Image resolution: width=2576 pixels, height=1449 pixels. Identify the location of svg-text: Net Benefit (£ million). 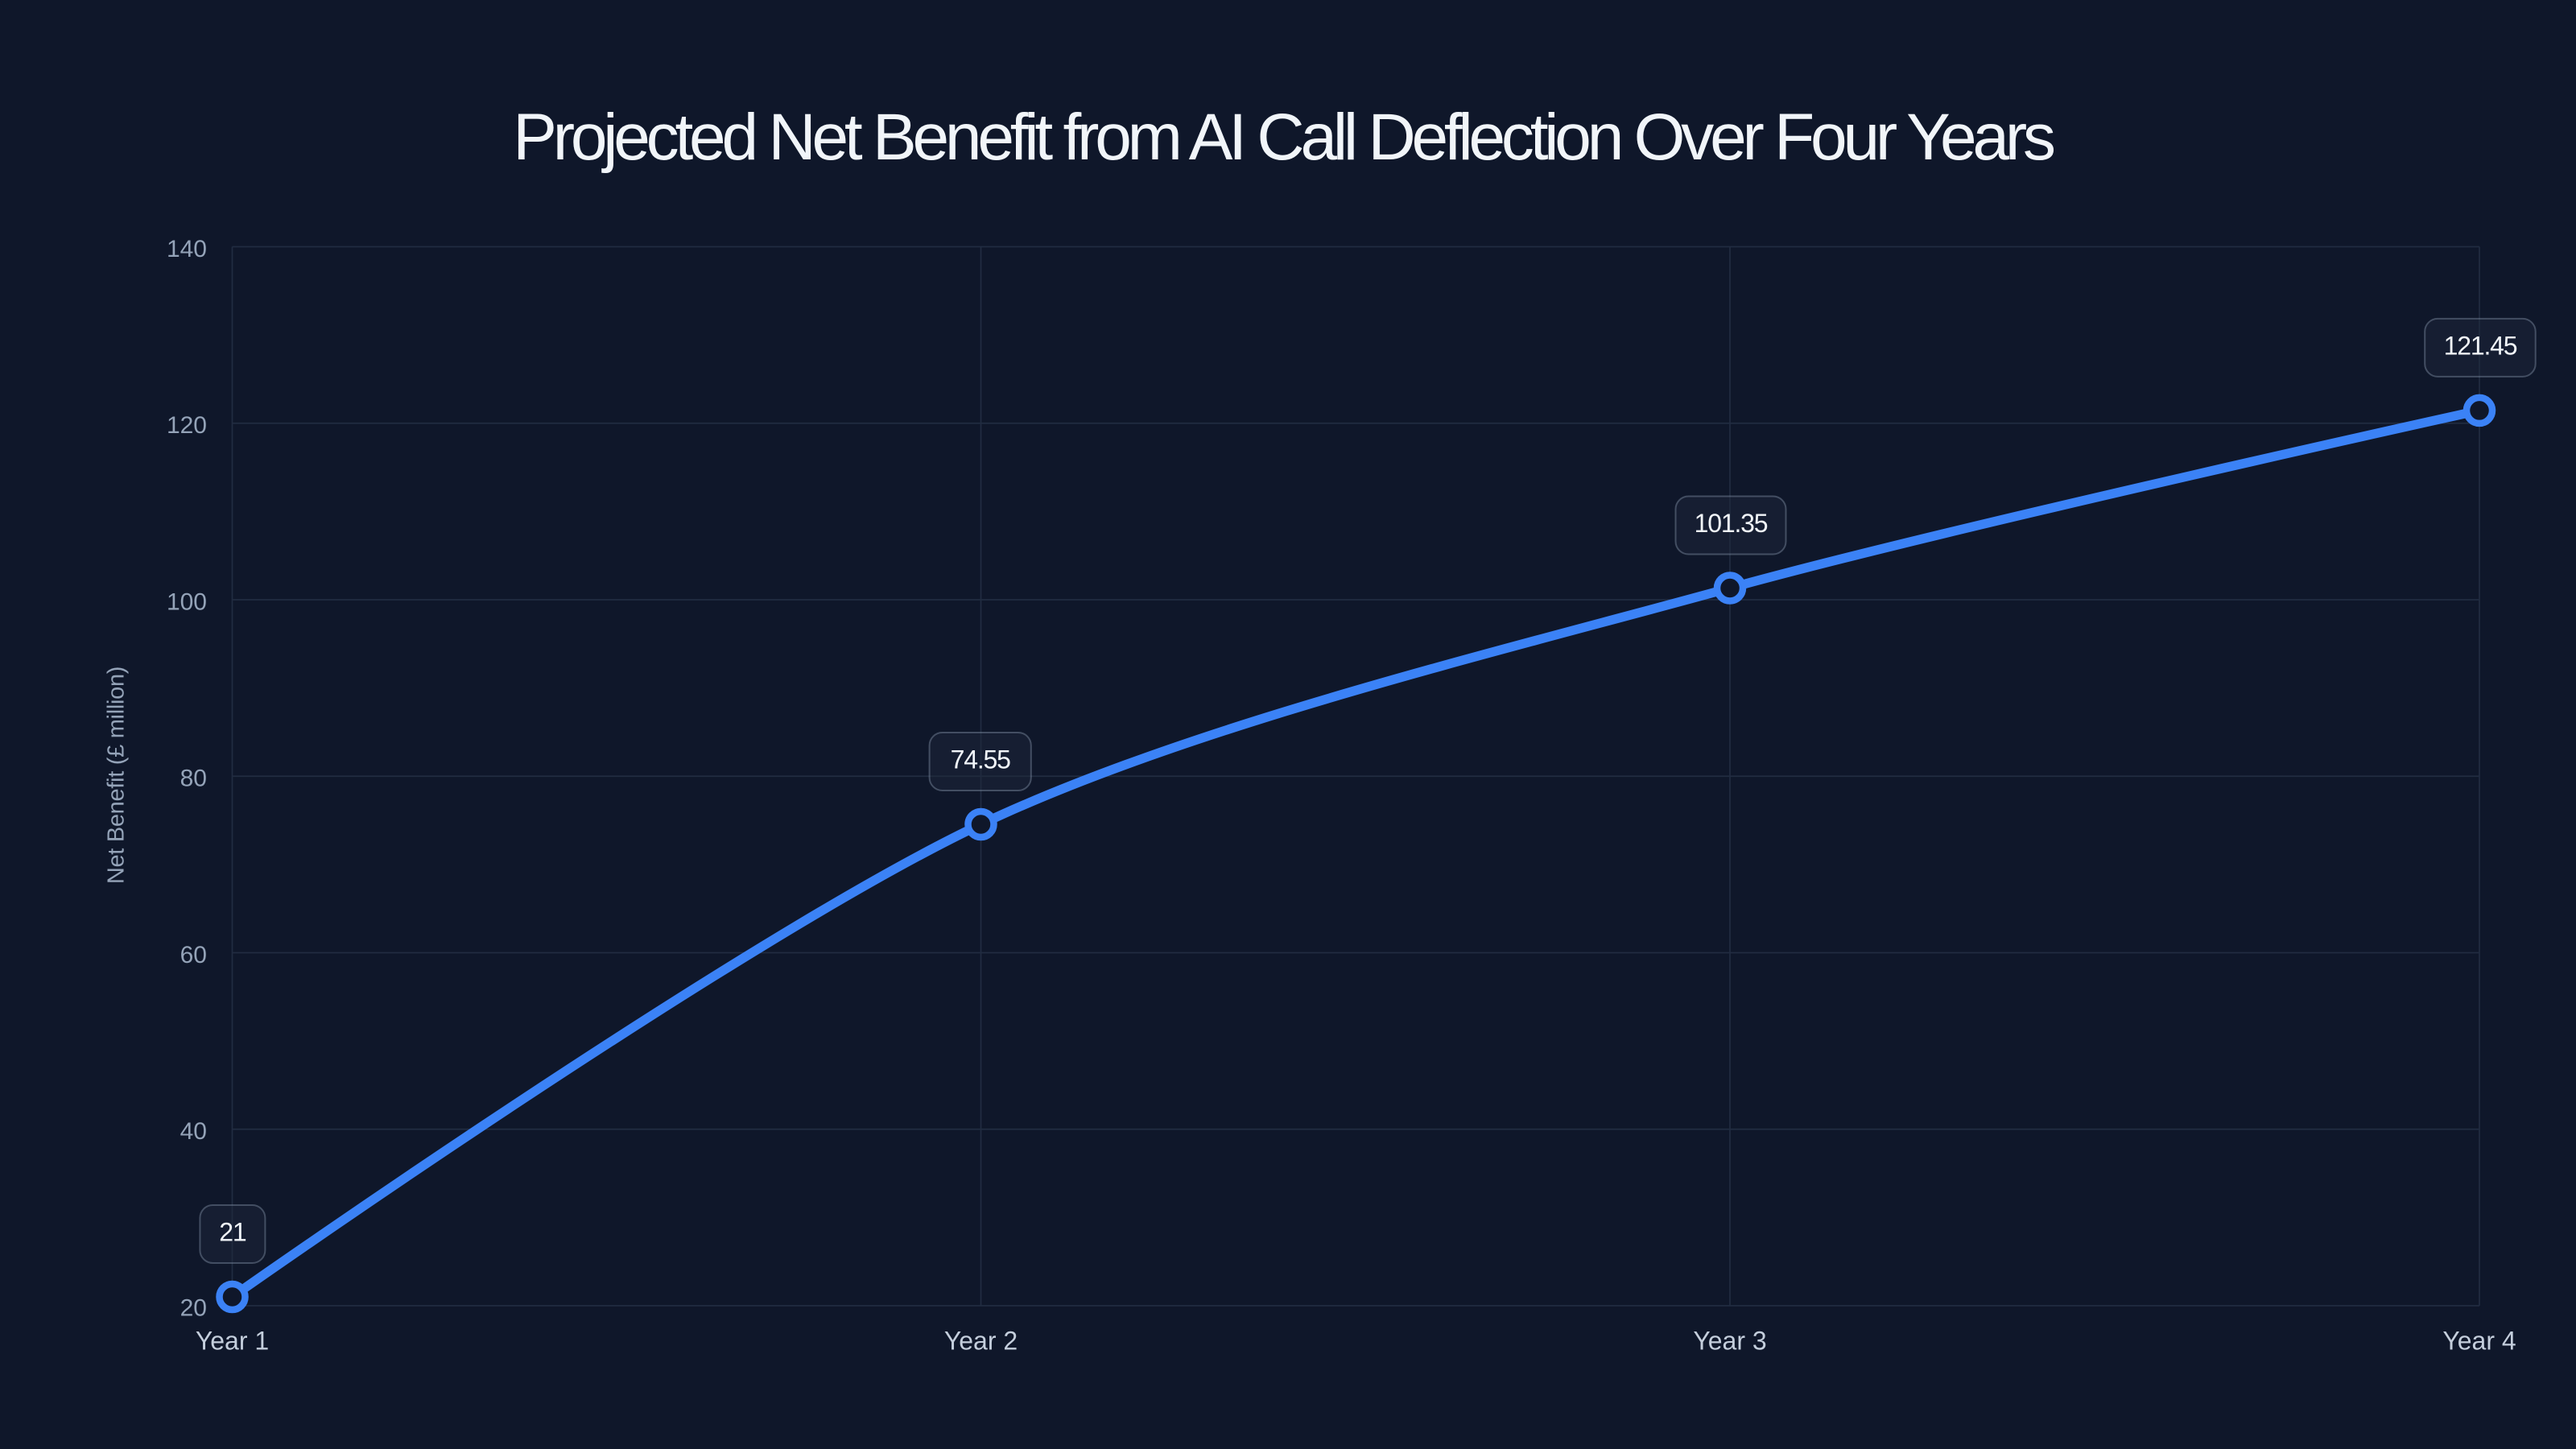
(117, 775).